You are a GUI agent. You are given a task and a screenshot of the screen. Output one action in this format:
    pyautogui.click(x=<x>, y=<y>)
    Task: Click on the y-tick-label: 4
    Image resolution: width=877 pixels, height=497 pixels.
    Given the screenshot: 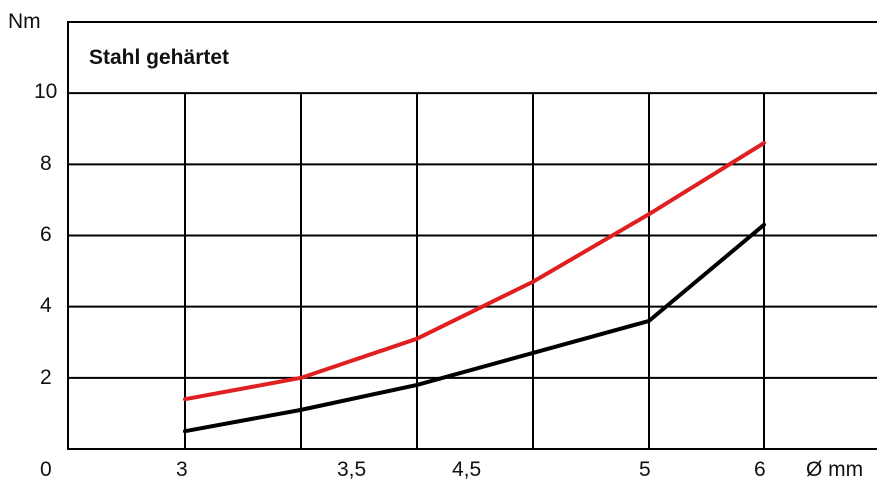 What is the action you would take?
    pyautogui.click(x=46, y=305)
    